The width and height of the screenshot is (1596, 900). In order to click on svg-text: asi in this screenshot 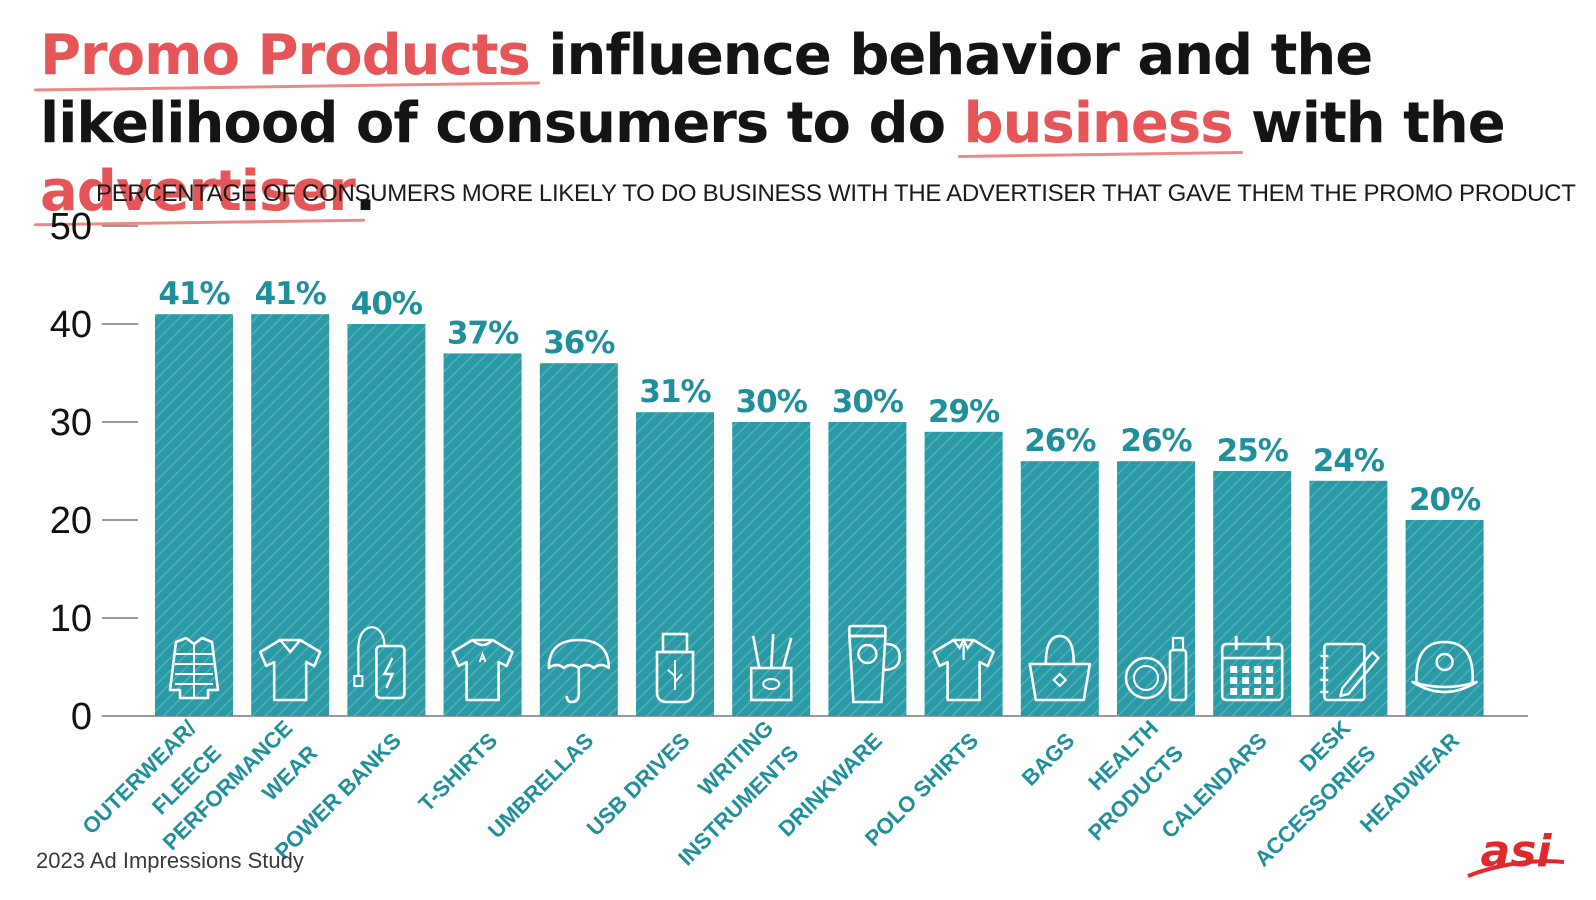, I will do `click(1517, 851)`.